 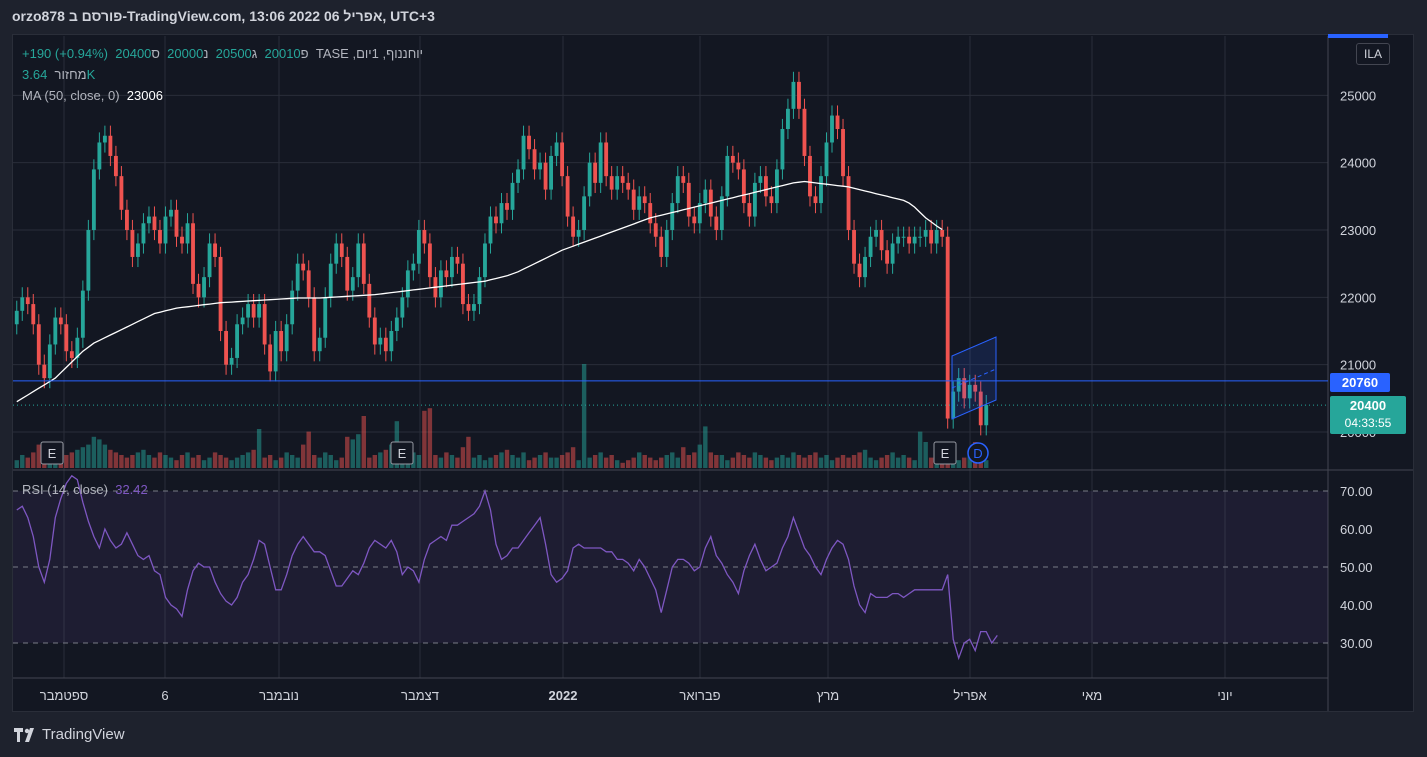 I want to click on time-tick-label: ספטמבר, so click(x=64, y=695).